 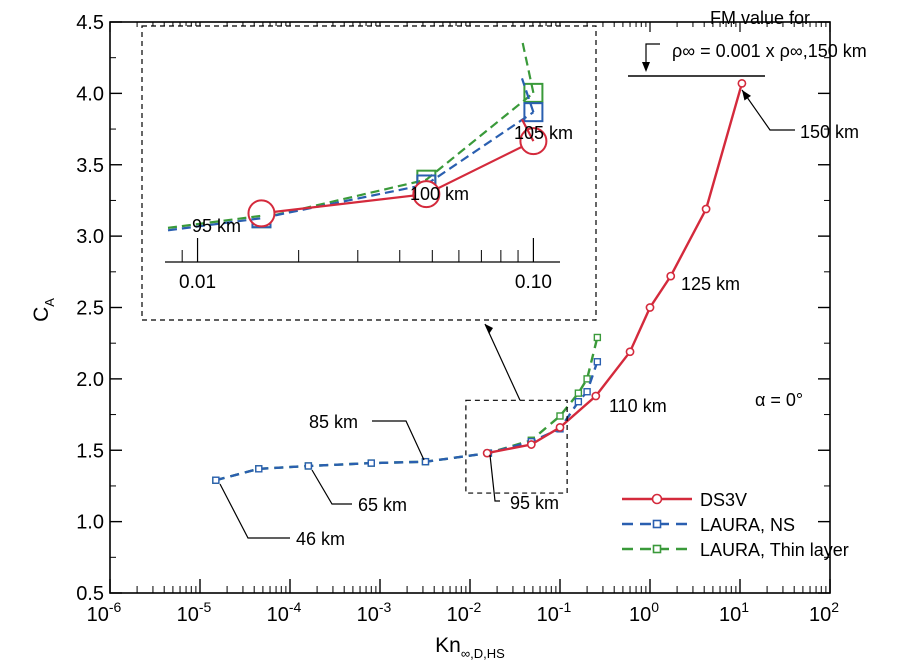 I want to click on x-tick-exp: 2, so click(x=835, y=607).